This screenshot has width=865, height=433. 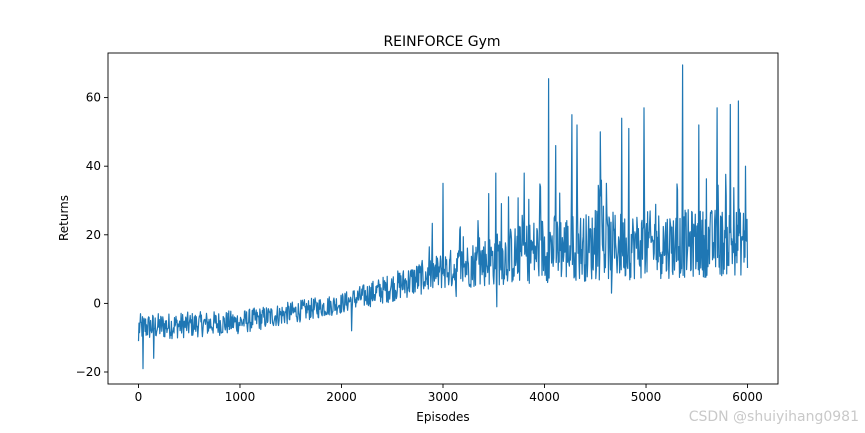 I want to click on x-tick-label: 4000, so click(x=544, y=397).